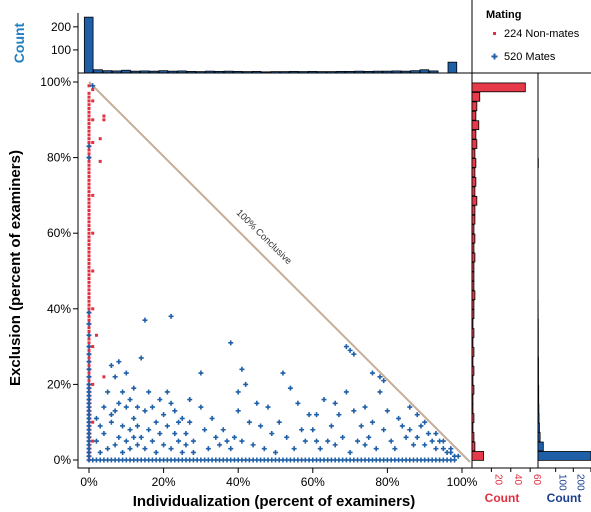  I want to click on right-histogram-mates-bars, so click(564, 309).